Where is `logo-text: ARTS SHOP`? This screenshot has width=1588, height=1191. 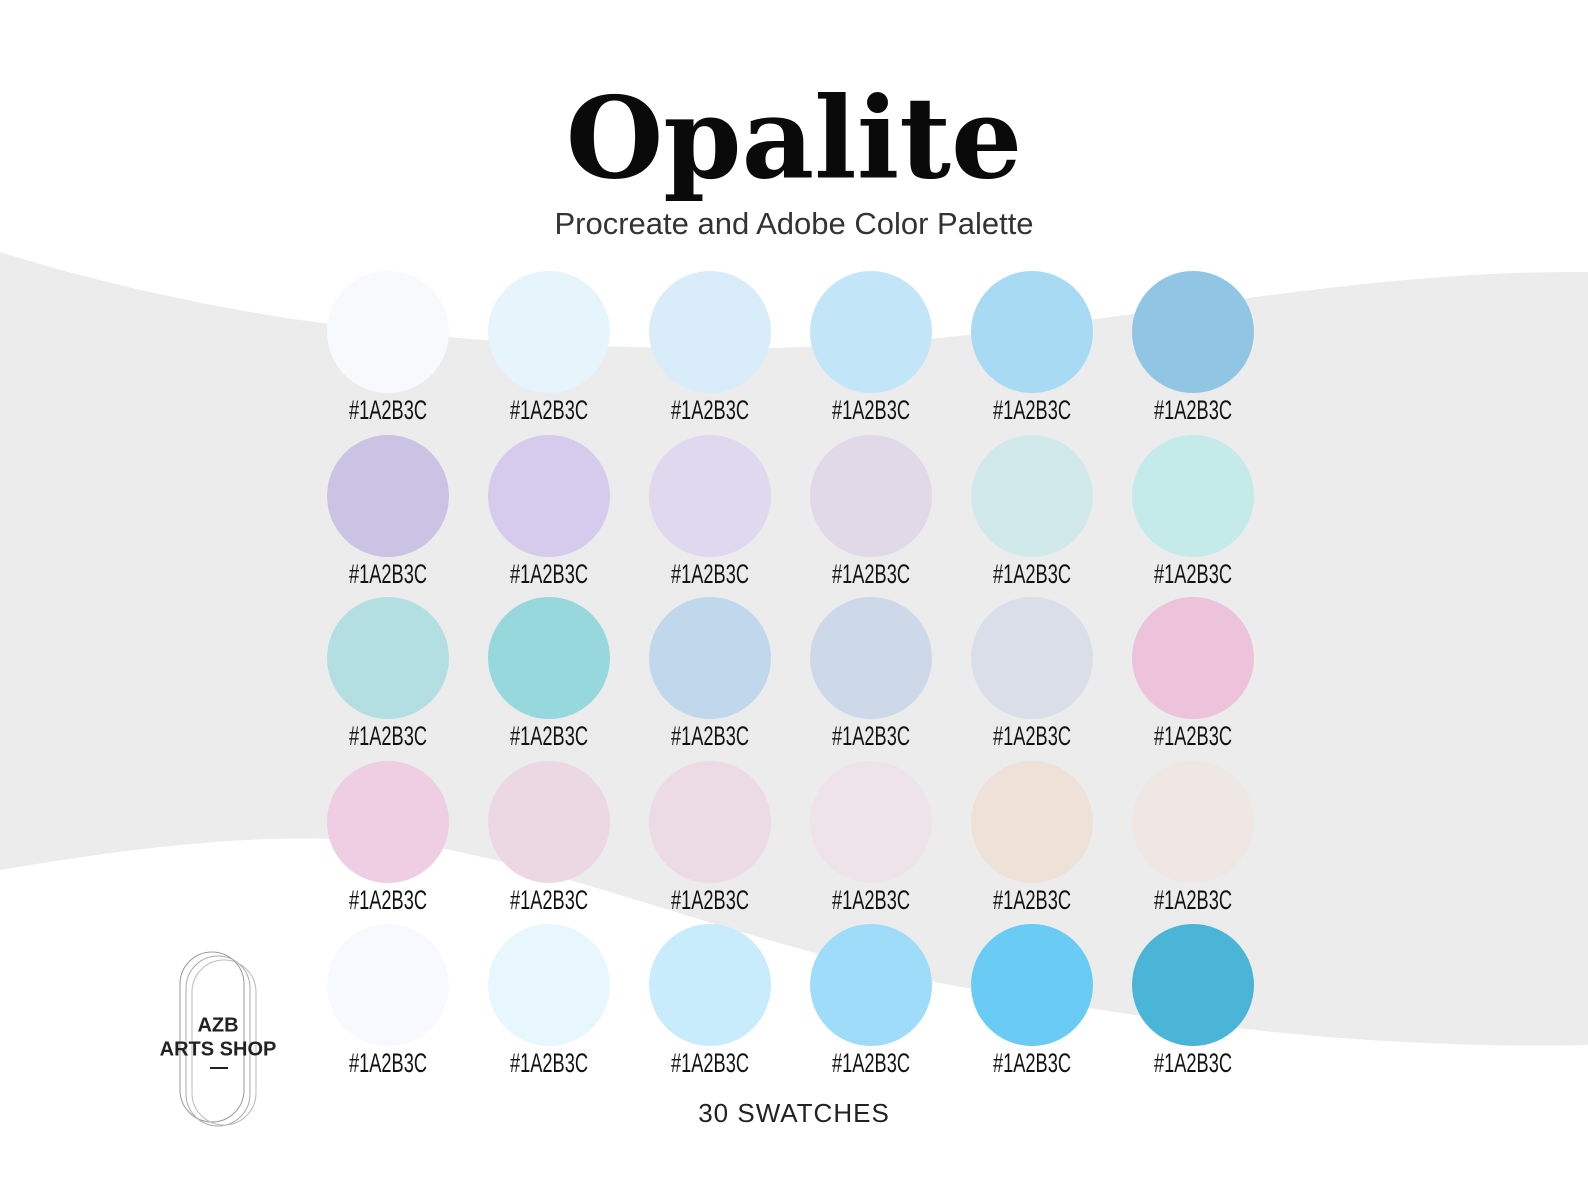 logo-text: ARTS SHOP is located at coordinates (218, 1049).